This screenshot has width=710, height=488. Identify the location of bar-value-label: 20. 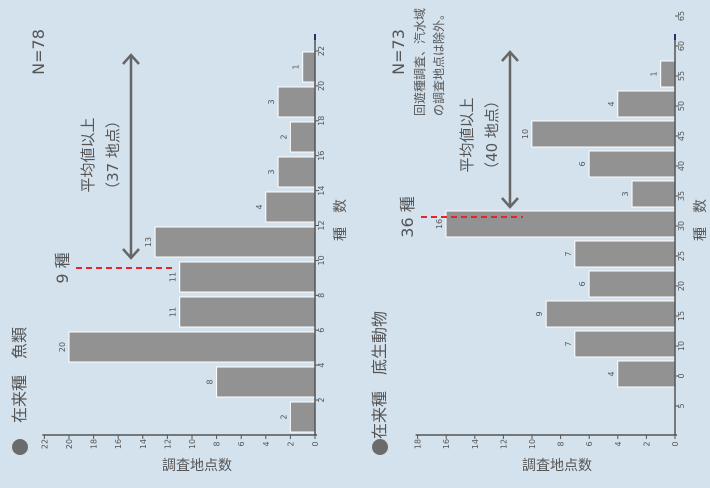
(62, 347).